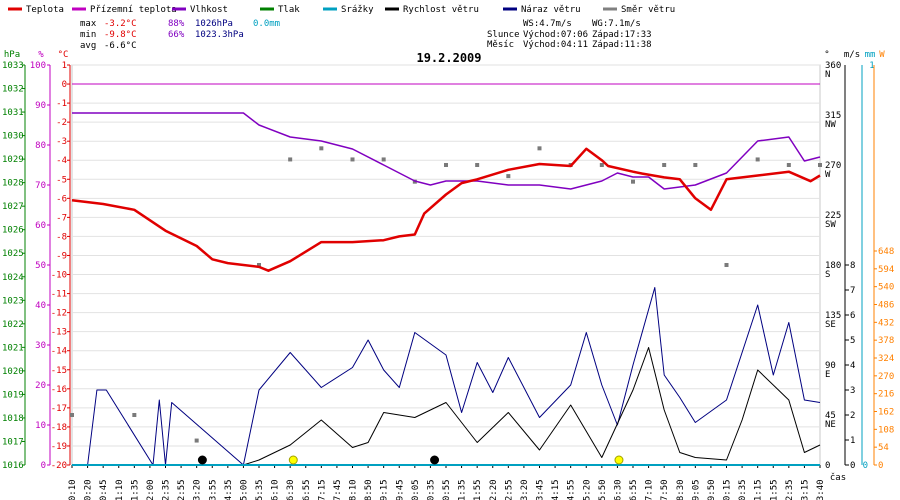  Describe the element at coordinates (133, 10) in the screenshot. I see `legend-label: Přízemní teplota` at that location.